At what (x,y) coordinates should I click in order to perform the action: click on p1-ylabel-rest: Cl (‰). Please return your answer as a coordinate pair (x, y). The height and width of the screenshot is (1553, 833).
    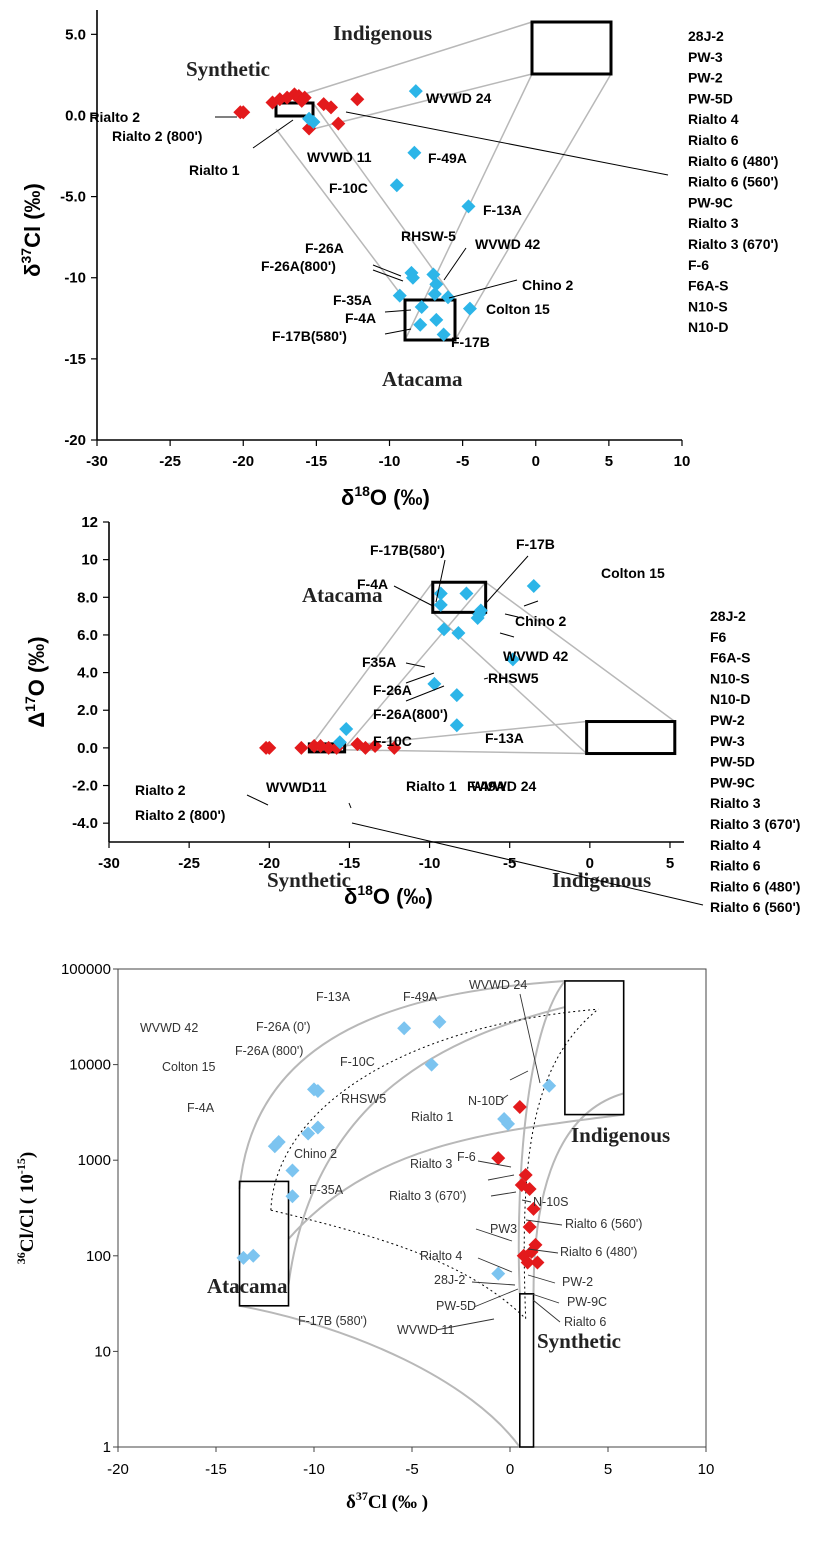
    Looking at the image, I should click on (32, 215).